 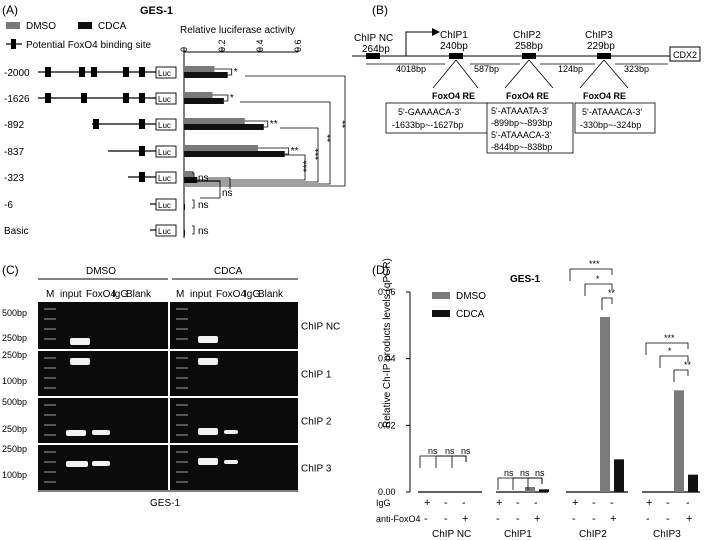 What do you see at coordinates (380, 270) in the screenshot?
I see `panel-d-label: (D)` at bounding box center [380, 270].